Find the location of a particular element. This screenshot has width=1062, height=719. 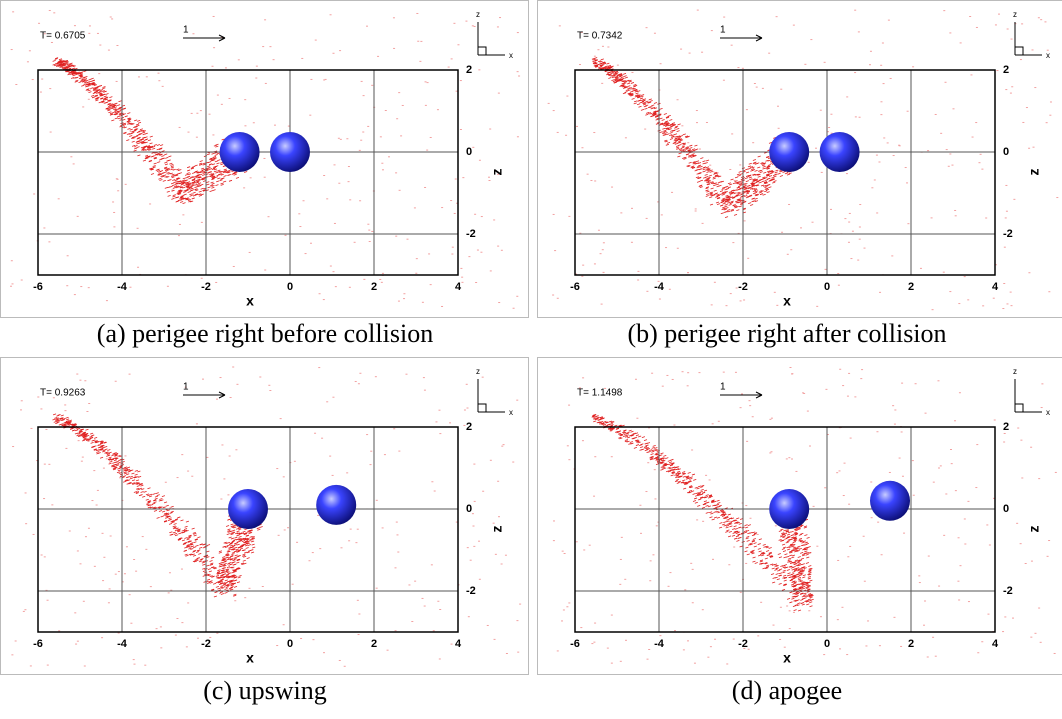

triad-x: x is located at coordinates (511, 412).